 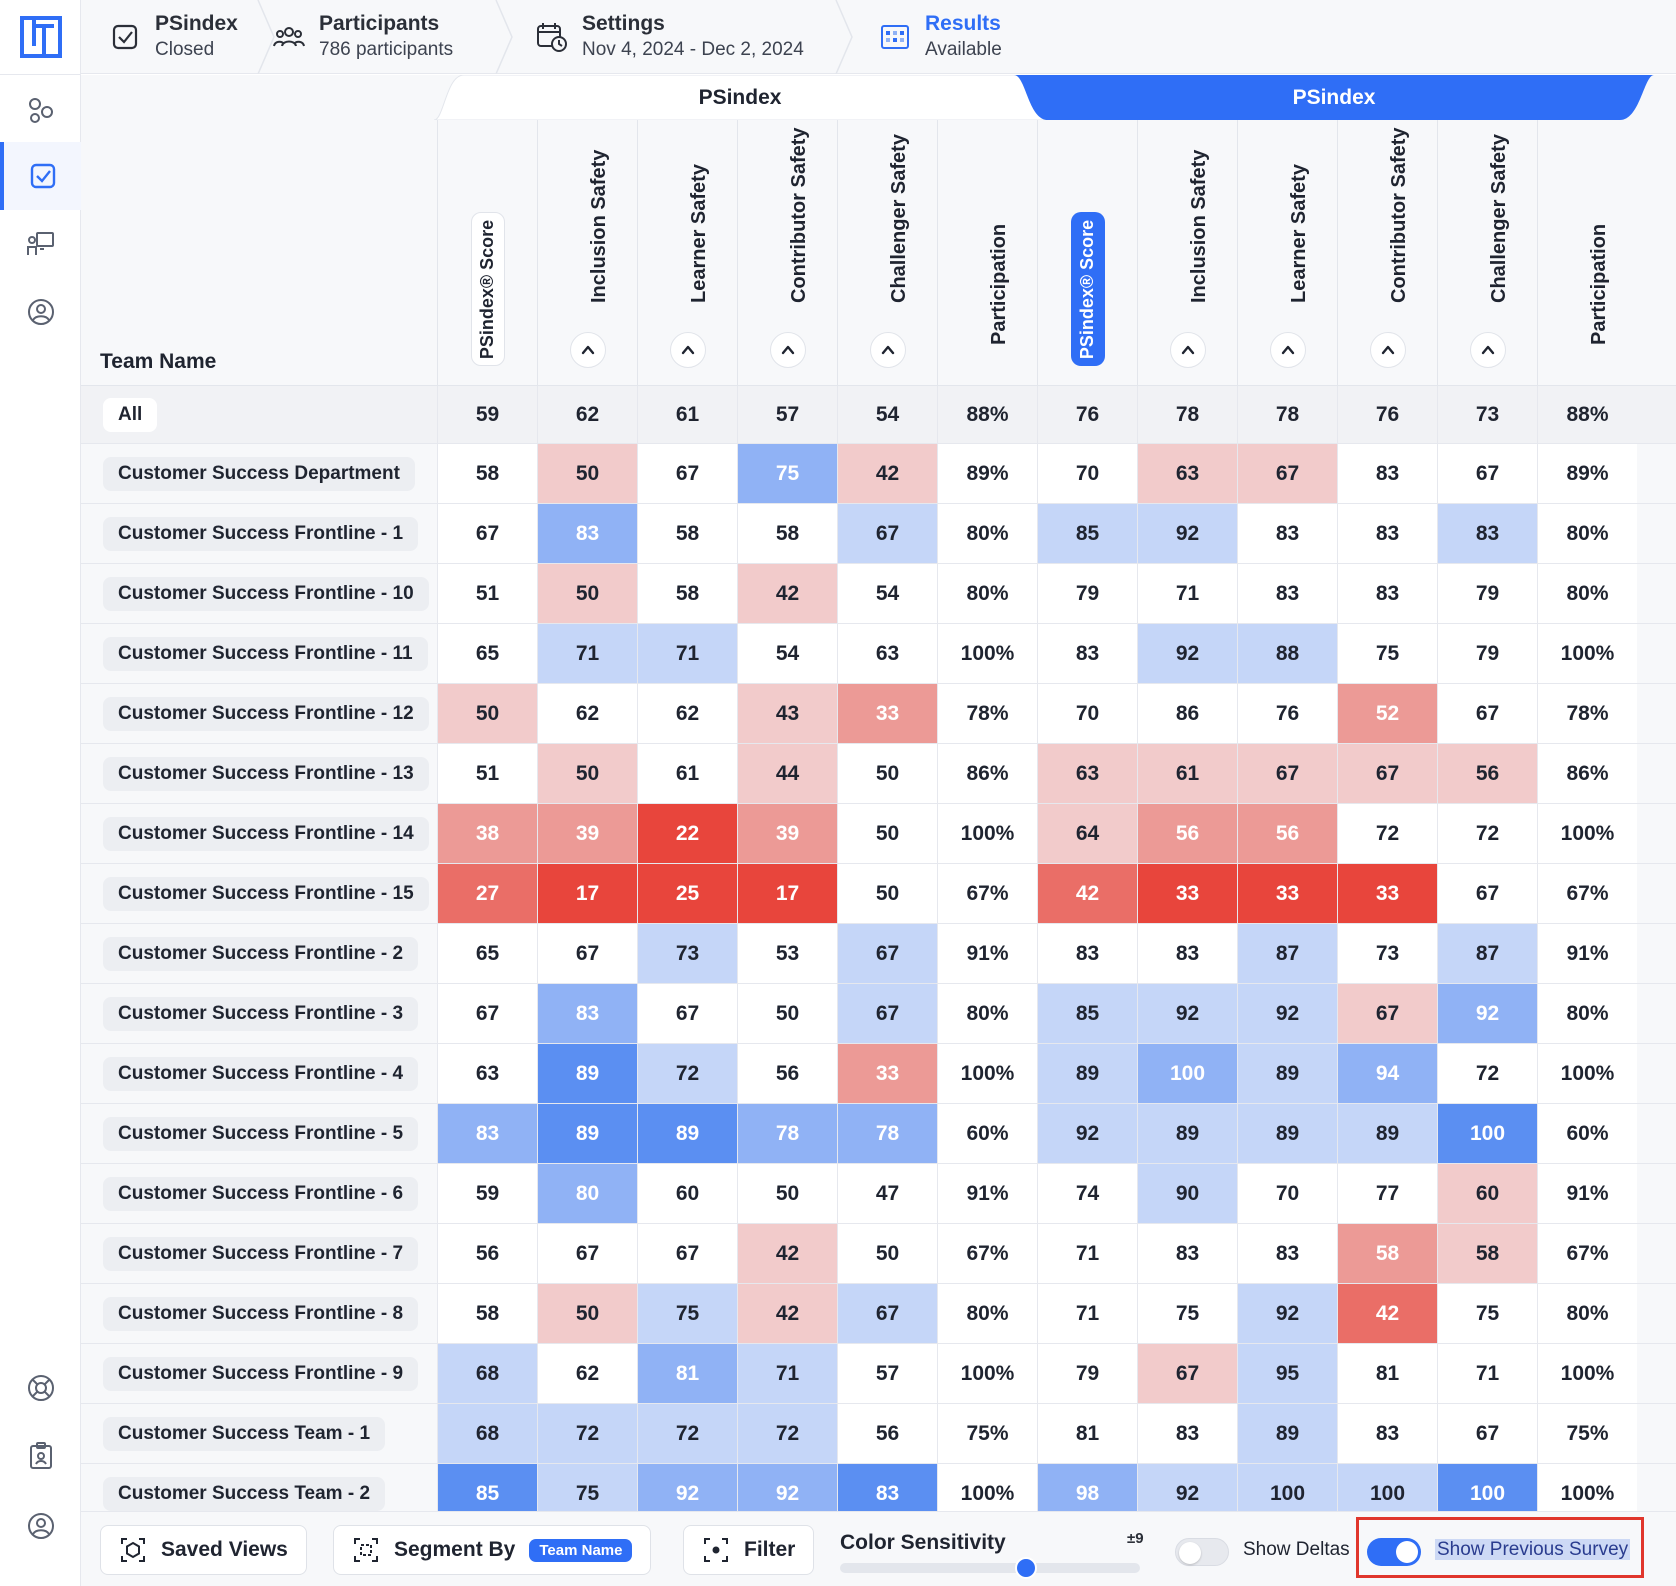 What do you see at coordinates (41, 37) in the screenshot?
I see `app-logo` at bounding box center [41, 37].